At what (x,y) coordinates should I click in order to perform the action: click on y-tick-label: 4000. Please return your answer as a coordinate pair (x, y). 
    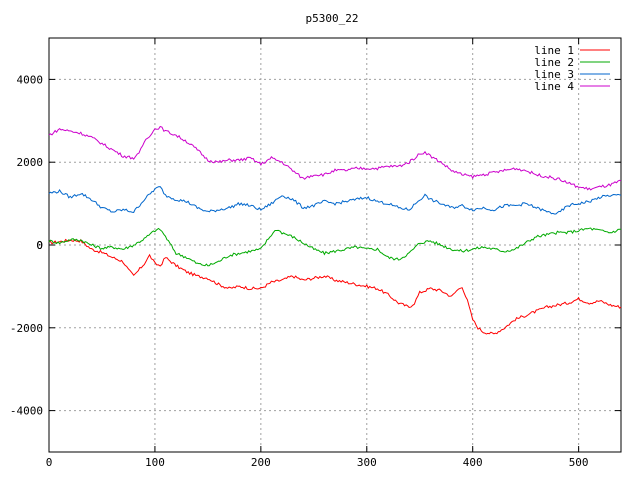
    Looking at the image, I should click on (30, 79).